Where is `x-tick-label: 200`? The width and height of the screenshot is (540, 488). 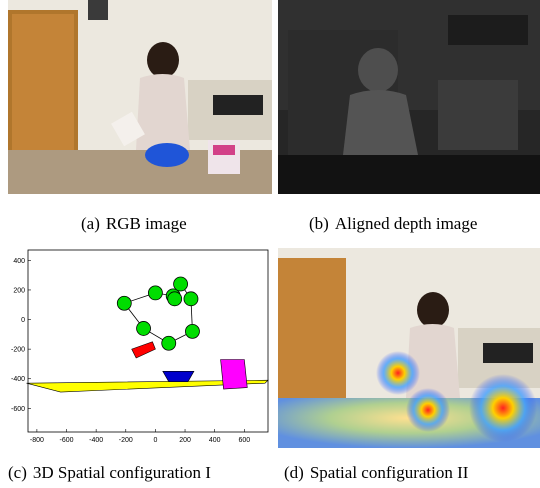
x-tick-label: 200 is located at coordinates (185, 440).